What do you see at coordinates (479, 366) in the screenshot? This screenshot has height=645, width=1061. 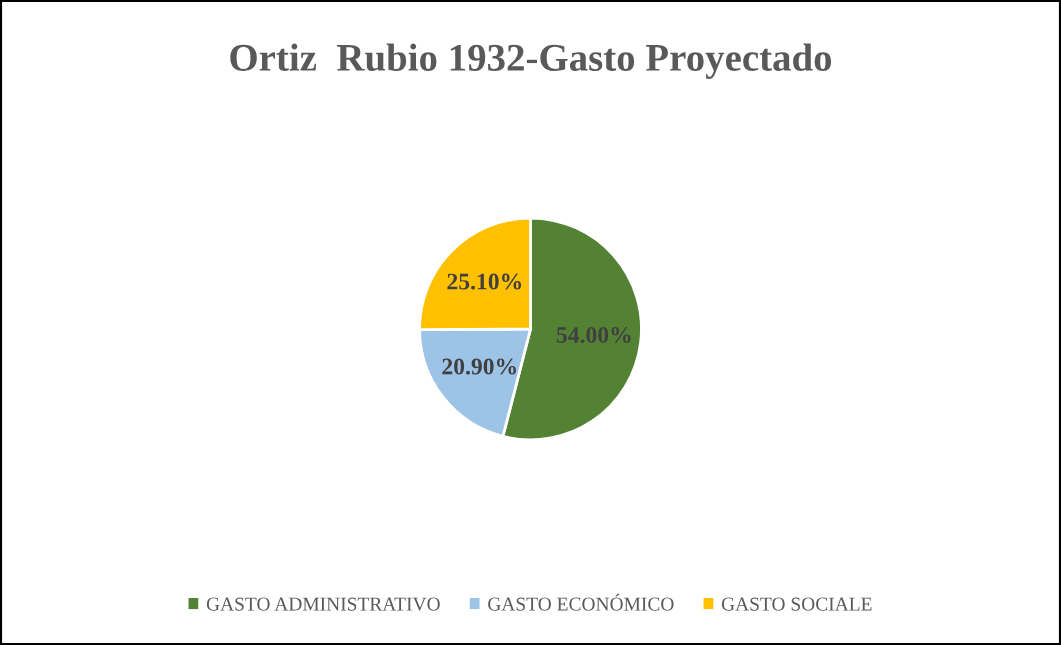 I see `data-label: 20.90%` at bounding box center [479, 366].